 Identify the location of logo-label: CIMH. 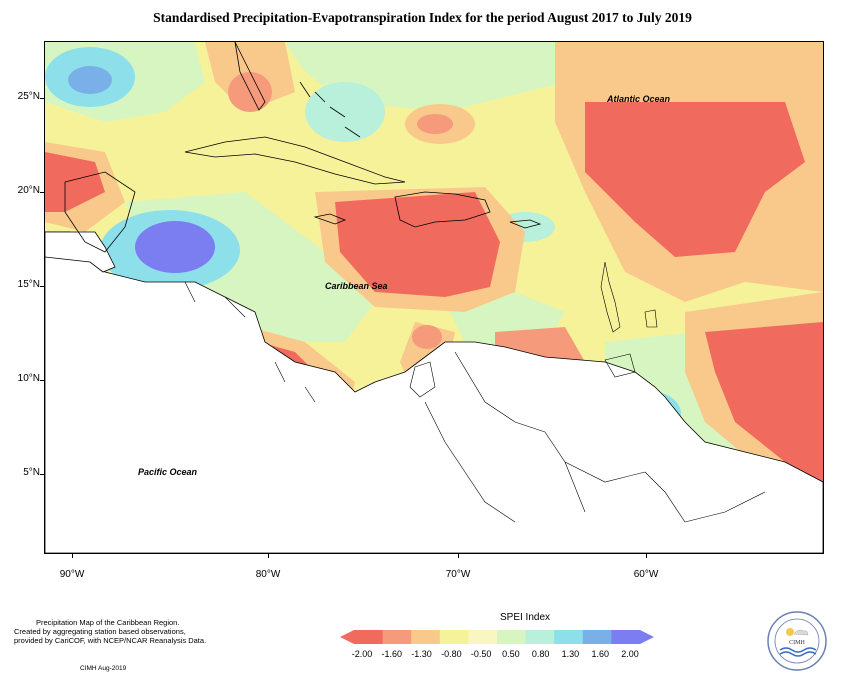
(797, 643).